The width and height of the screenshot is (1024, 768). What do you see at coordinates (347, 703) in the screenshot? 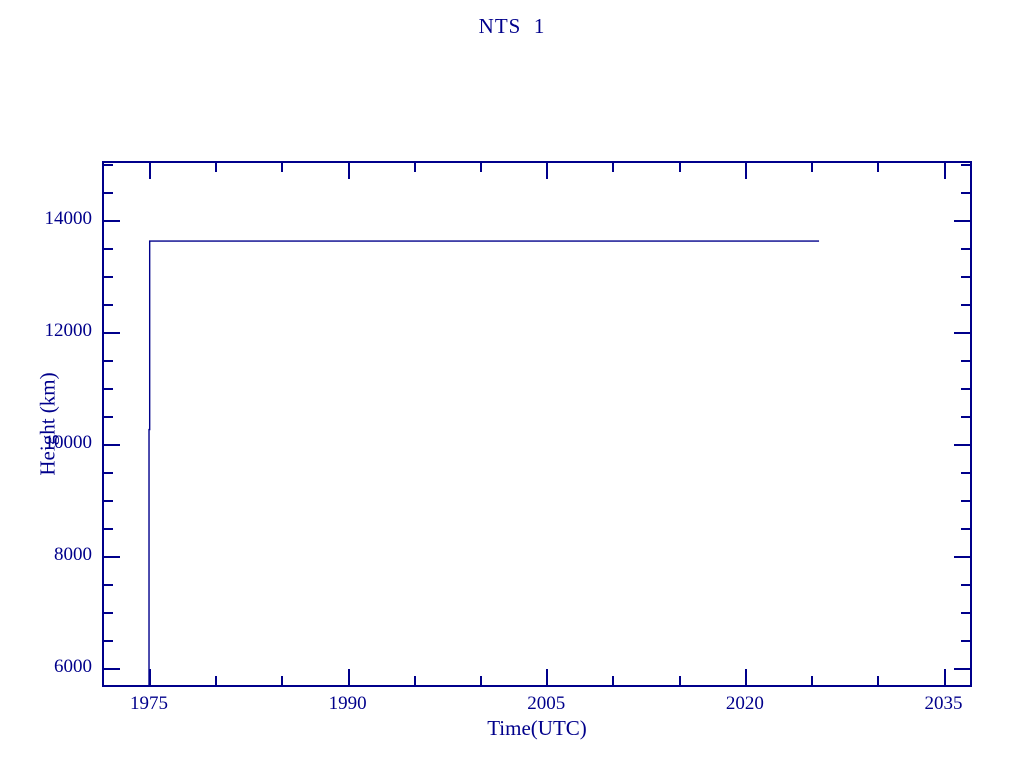
I see `x-tick-label: 1990` at bounding box center [347, 703].